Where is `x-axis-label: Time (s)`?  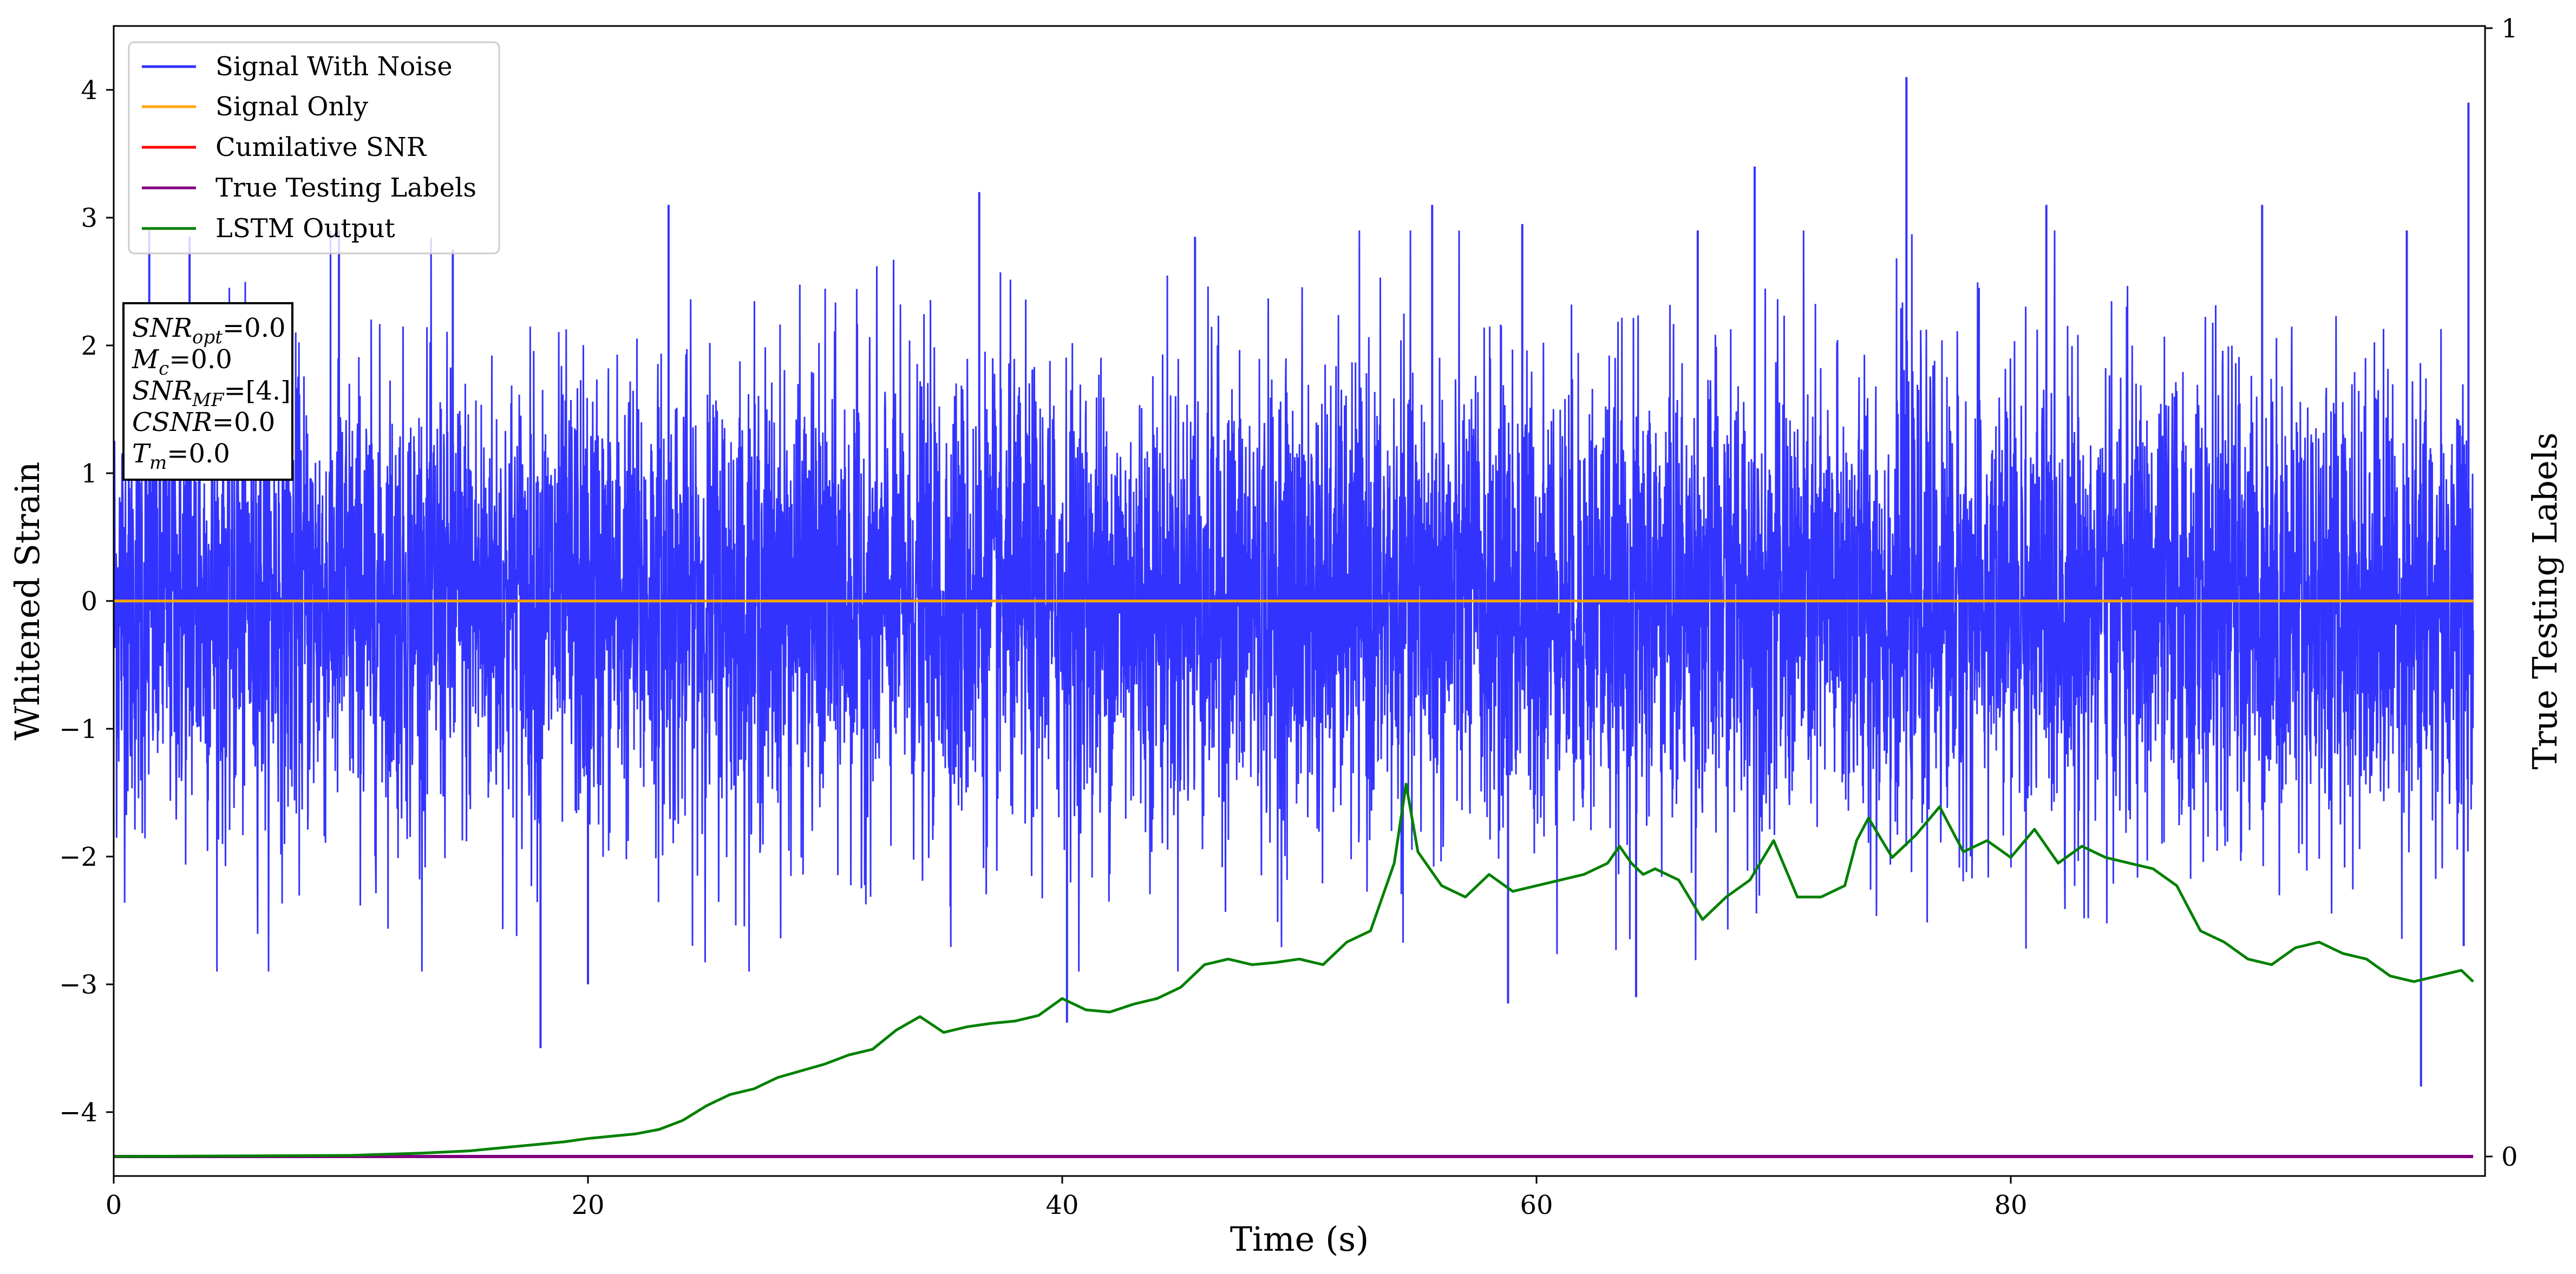
x-axis-label: Time (s) is located at coordinates (1300, 1239).